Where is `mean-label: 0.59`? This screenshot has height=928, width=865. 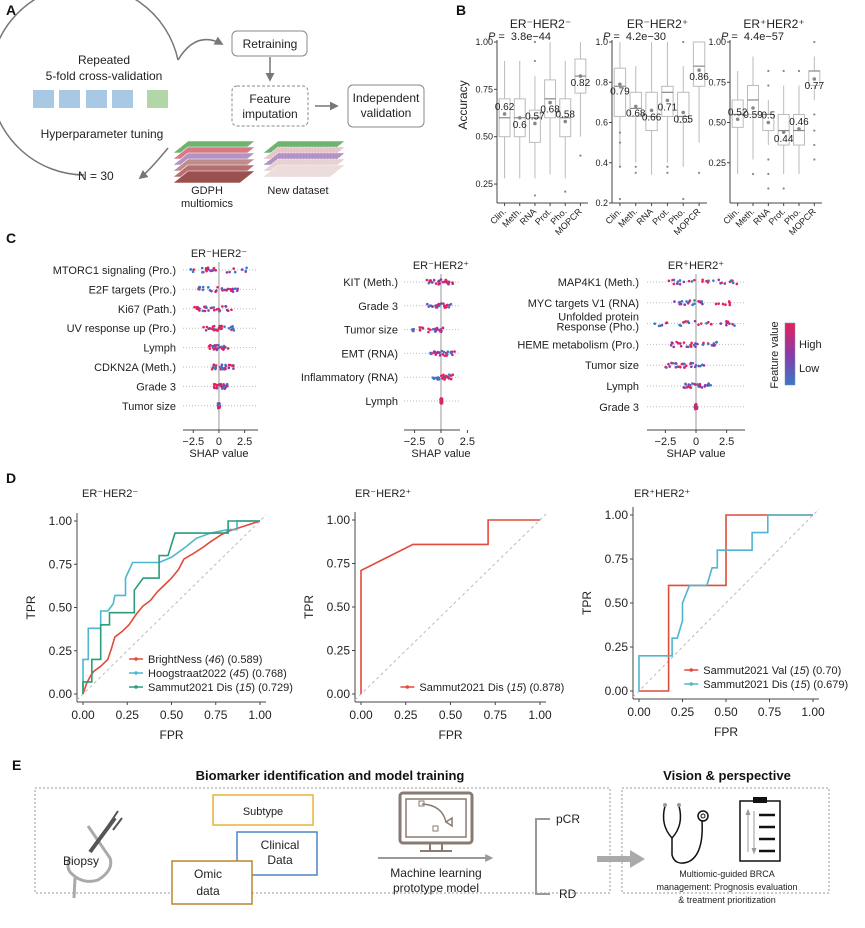
mean-label: 0.59 is located at coordinates (753, 115).